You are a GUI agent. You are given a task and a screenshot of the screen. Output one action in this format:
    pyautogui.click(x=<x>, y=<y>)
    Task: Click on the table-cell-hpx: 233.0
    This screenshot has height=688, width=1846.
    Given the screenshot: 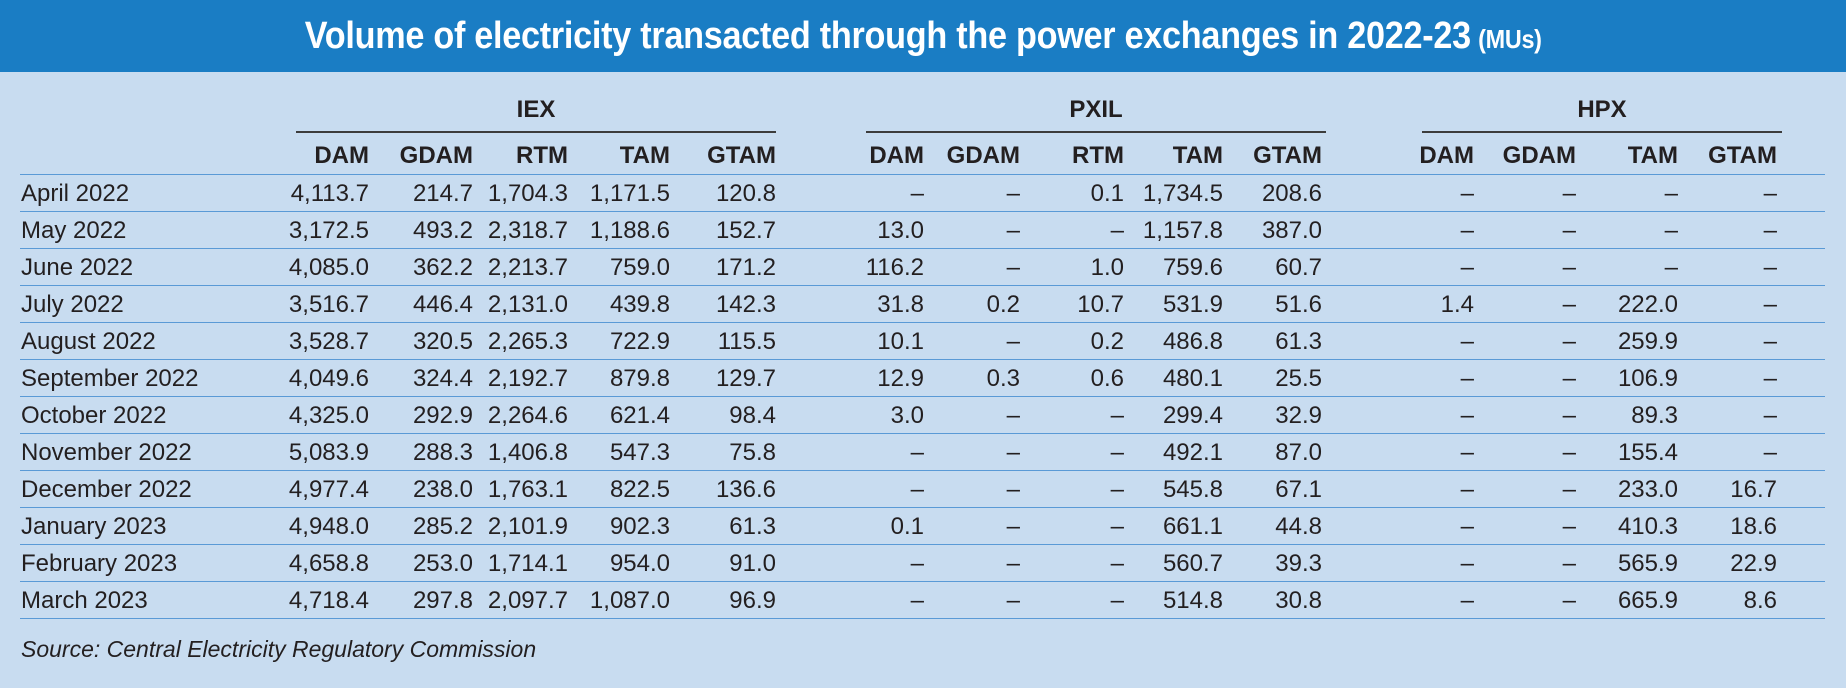 What is the action you would take?
    pyautogui.click(x=1647, y=489)
    